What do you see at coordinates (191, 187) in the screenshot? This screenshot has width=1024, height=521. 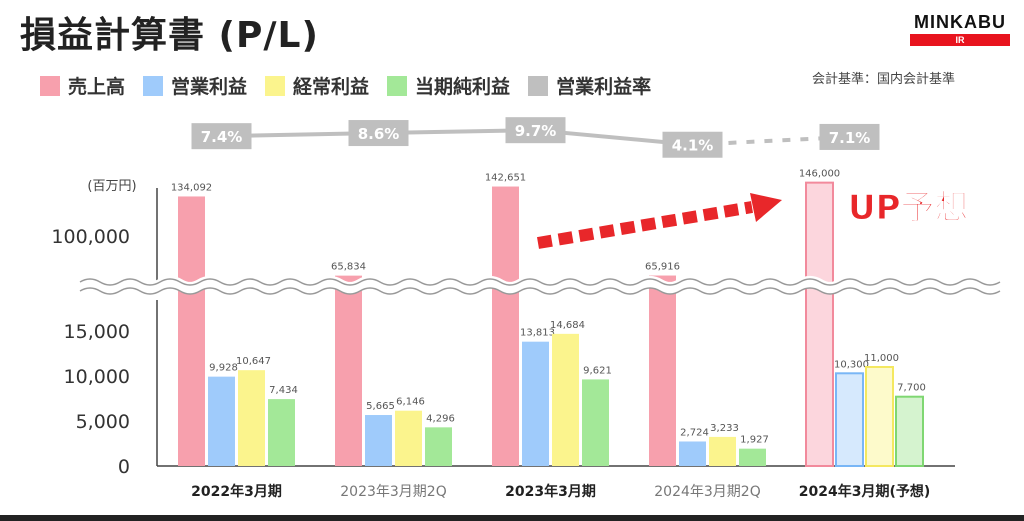 I see `bar-data-label: 134,092` at bounding box center [191, 187].